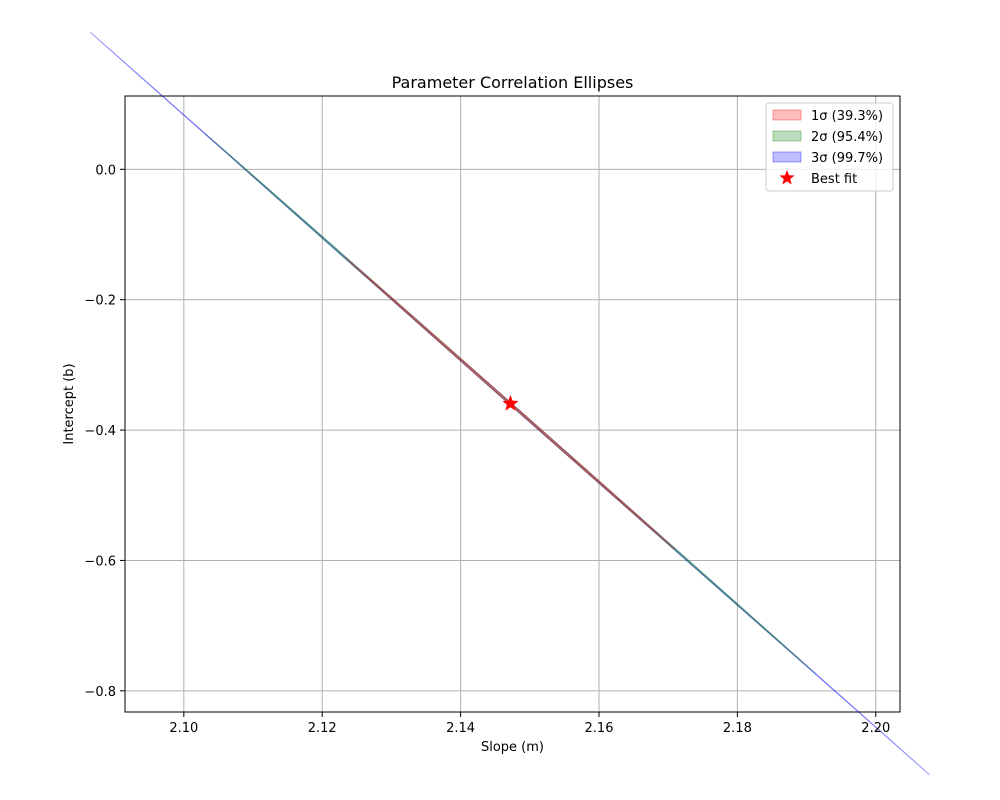 This screenshot has width=1000, height=800. Describe the element at coordinates (529, 724) in the screenshot. I see `x-axis-ticks: 2.10 2.12 2.14 2.16 2.18 2.20` at that location.